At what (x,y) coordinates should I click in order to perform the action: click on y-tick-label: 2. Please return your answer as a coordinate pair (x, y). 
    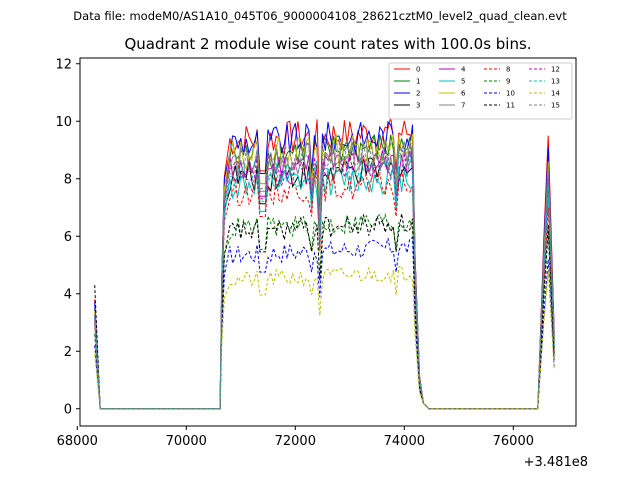
    Looking at the image, I should click on (68, 352).